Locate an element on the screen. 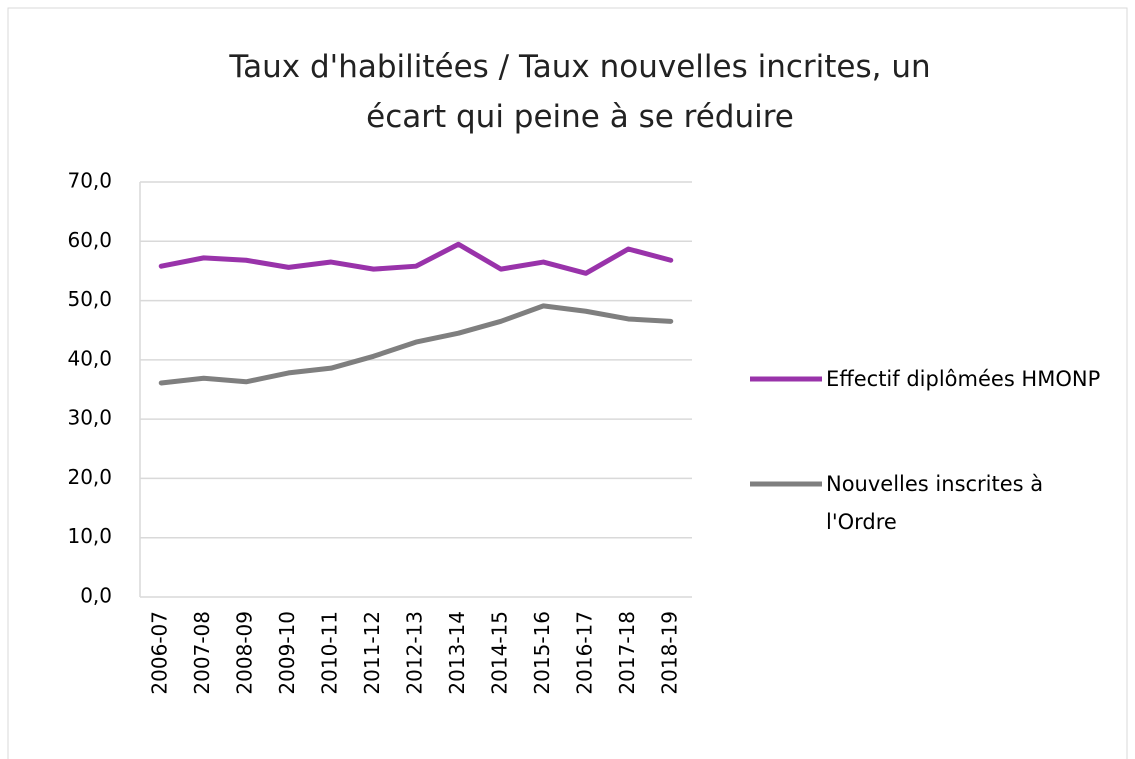 This screenshot has width=1135, height=759. legend-label: Nouvelles inscrites à l'Ordre is located at coordinates (935, 503).